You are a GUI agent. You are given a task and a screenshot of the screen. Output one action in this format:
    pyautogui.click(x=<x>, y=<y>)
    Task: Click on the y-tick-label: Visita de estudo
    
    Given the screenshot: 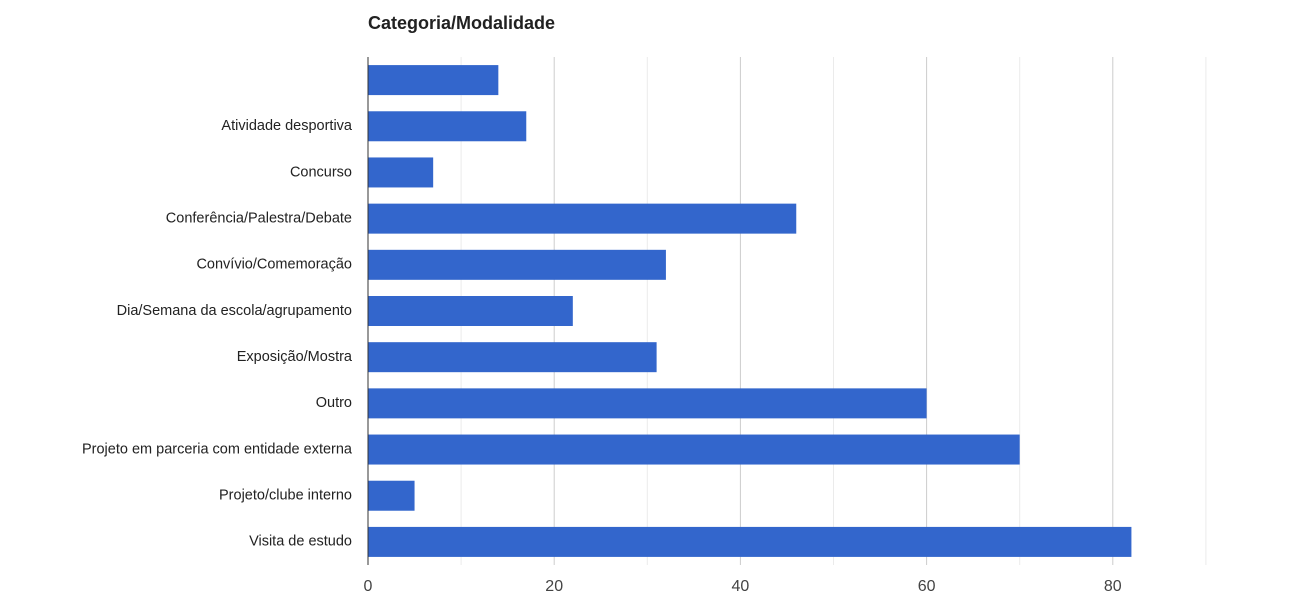 What is the action you would take?
    pyautogui.click(x=300, y=542)
    